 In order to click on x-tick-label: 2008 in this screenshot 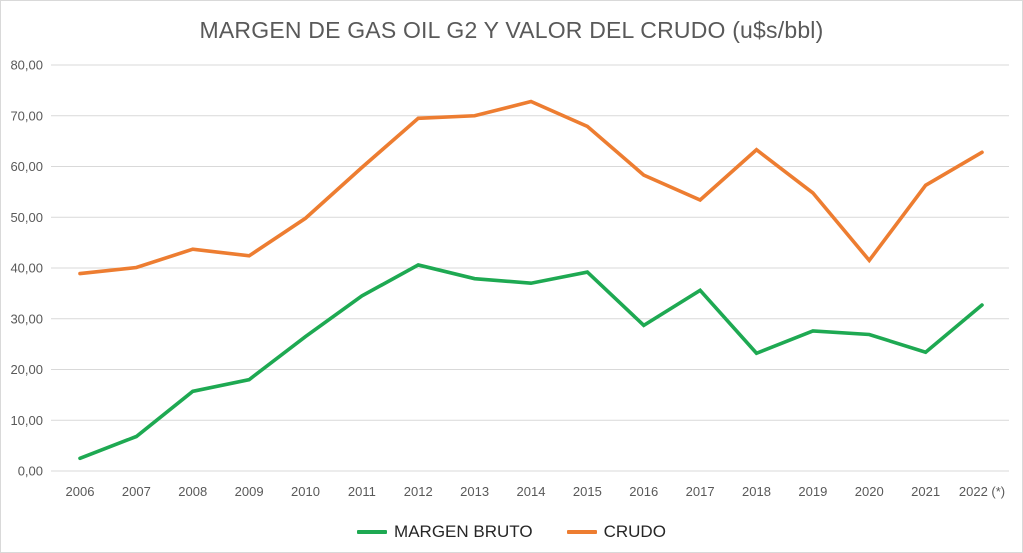, I will do `click(192, 491)`.